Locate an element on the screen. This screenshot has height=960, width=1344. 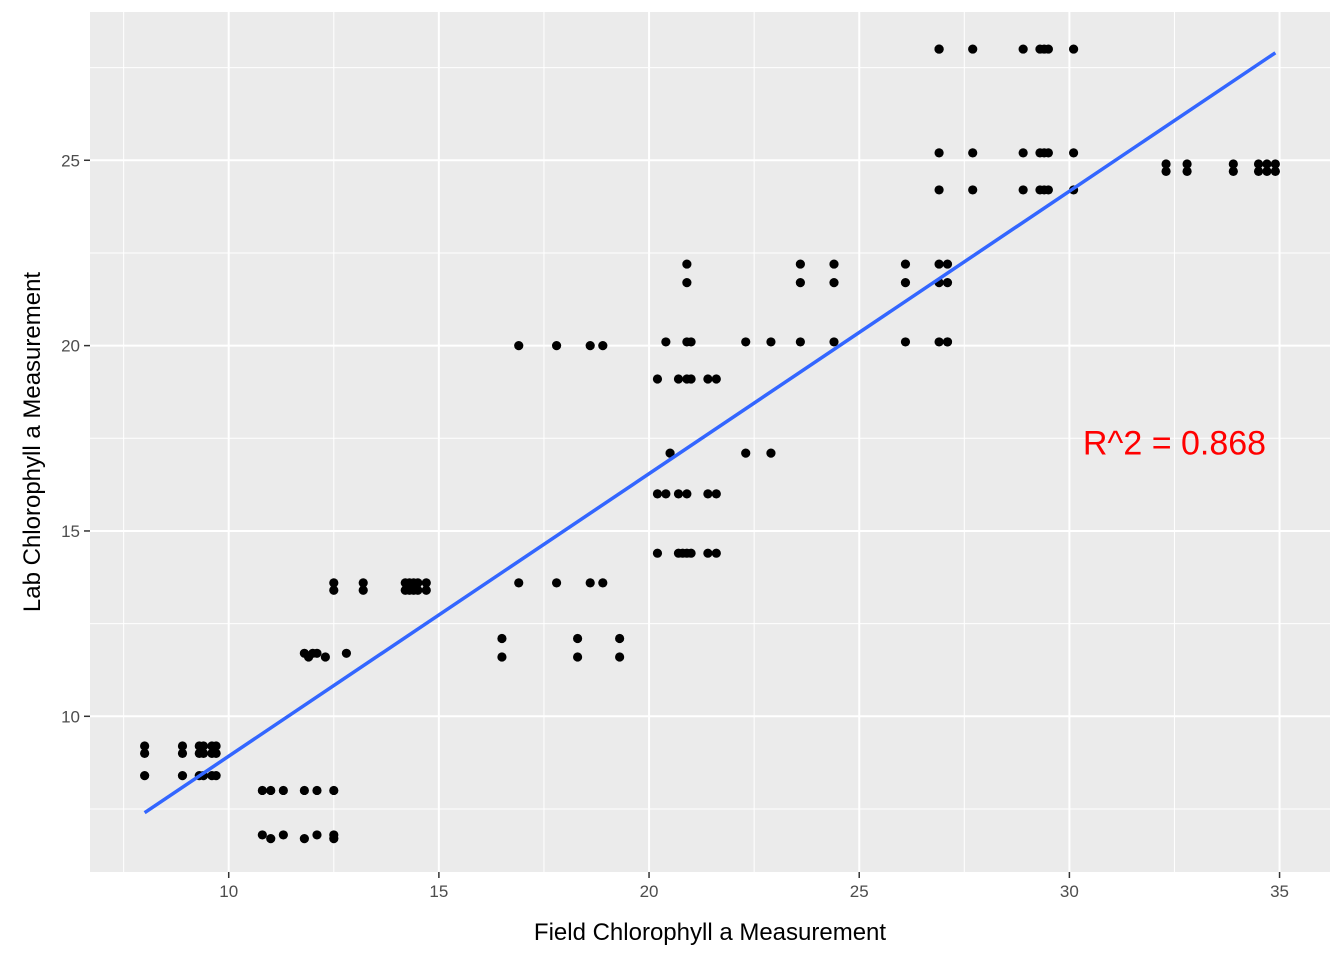
y-tick-label: 25 is located at coordinates (70, 160).